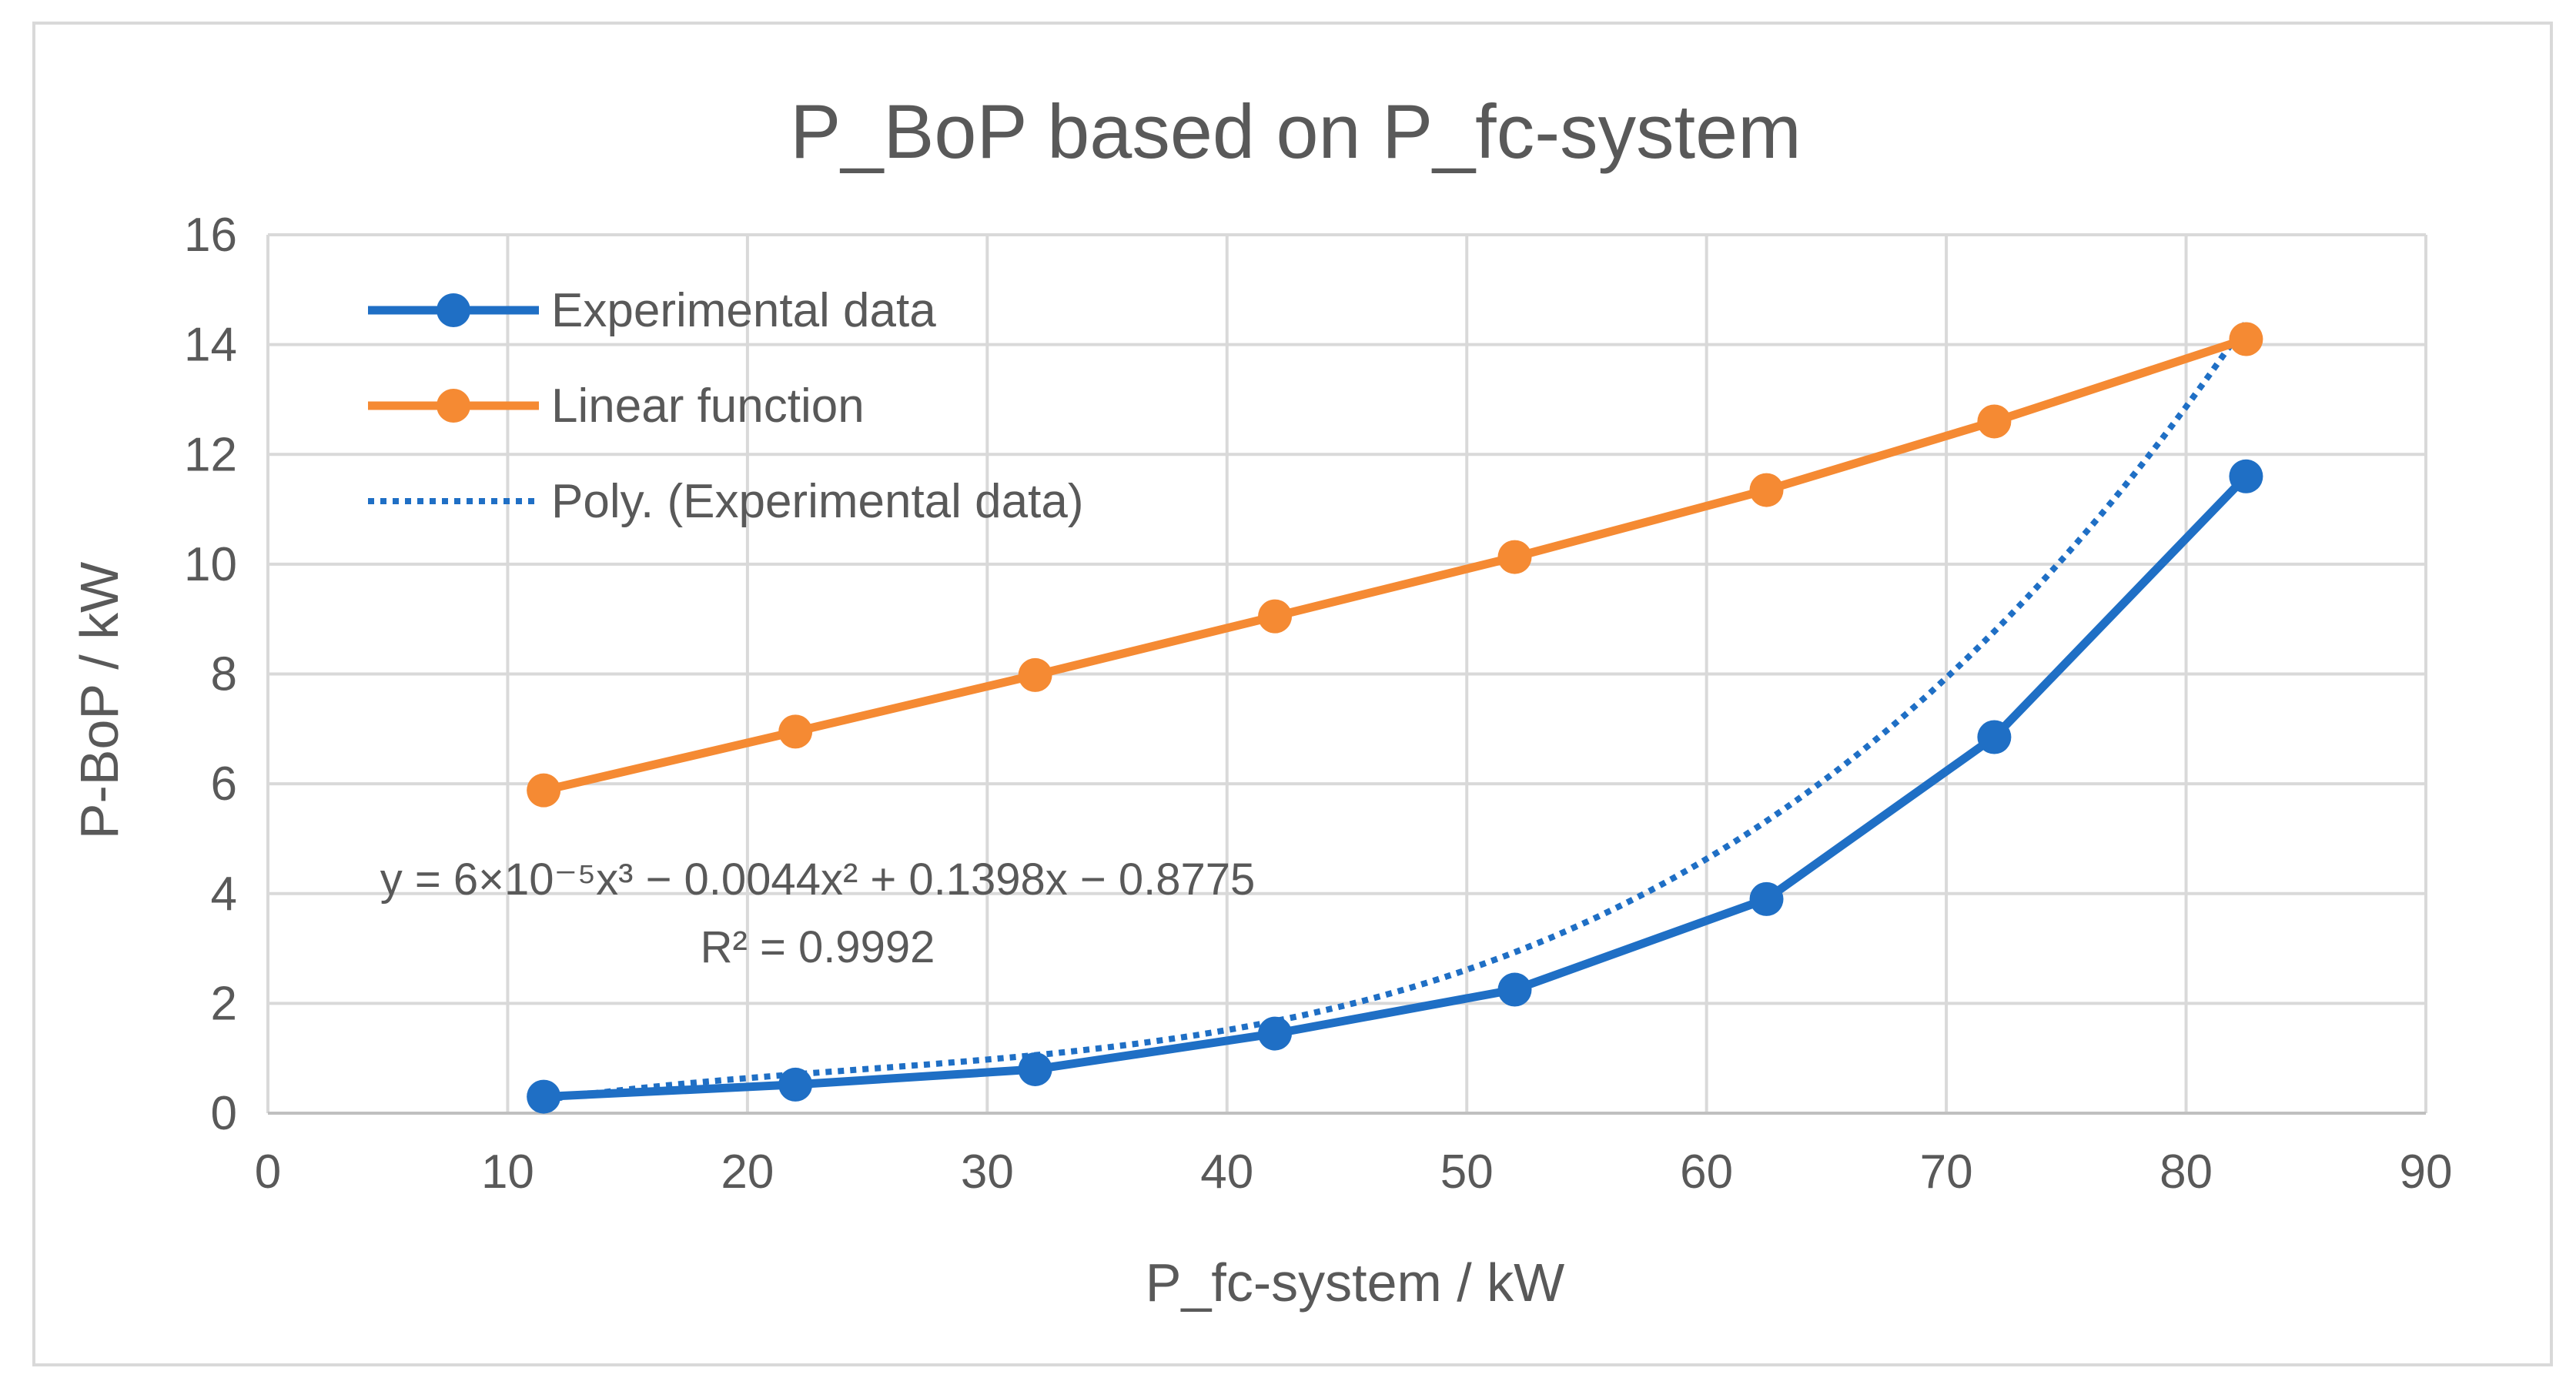  What do you see at coordinates (1226, 1172) in the screenshot?
I see `x-tick-label: 40` at bounding box center [1226, 1172].